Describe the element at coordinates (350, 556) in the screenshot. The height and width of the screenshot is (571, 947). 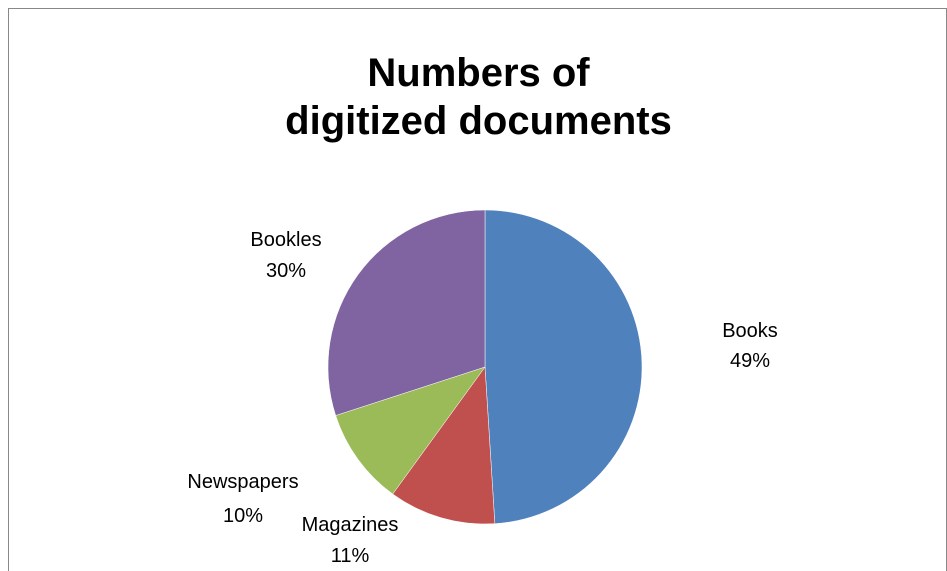
I see `data-label-percent-magazines: 11%` at that location.